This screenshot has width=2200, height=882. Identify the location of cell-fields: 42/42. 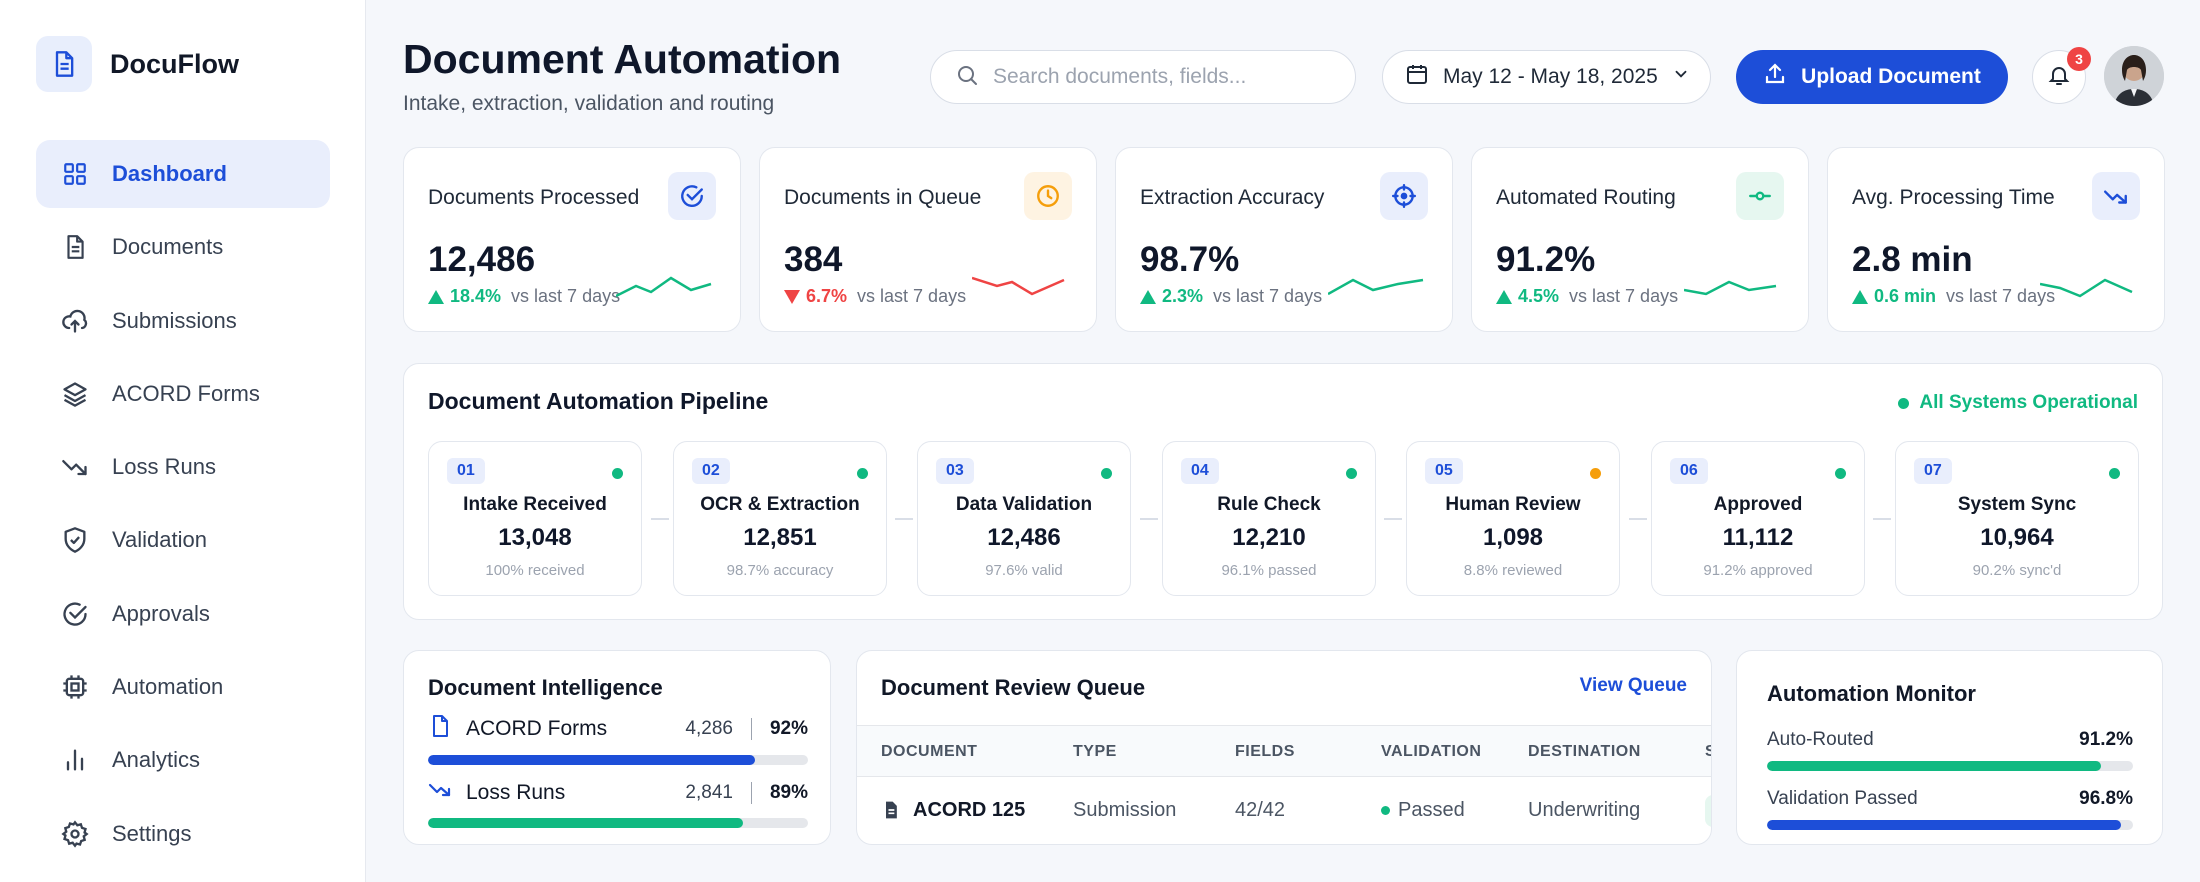
(1260, 810).